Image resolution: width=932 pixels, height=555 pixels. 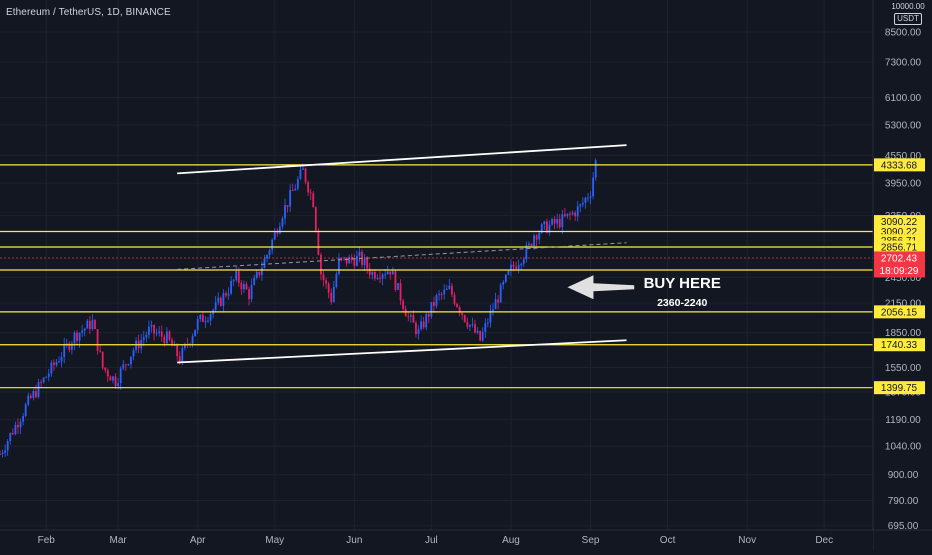 I want to click on price-tick-label: 7300.00, so click(x=903, y=63).